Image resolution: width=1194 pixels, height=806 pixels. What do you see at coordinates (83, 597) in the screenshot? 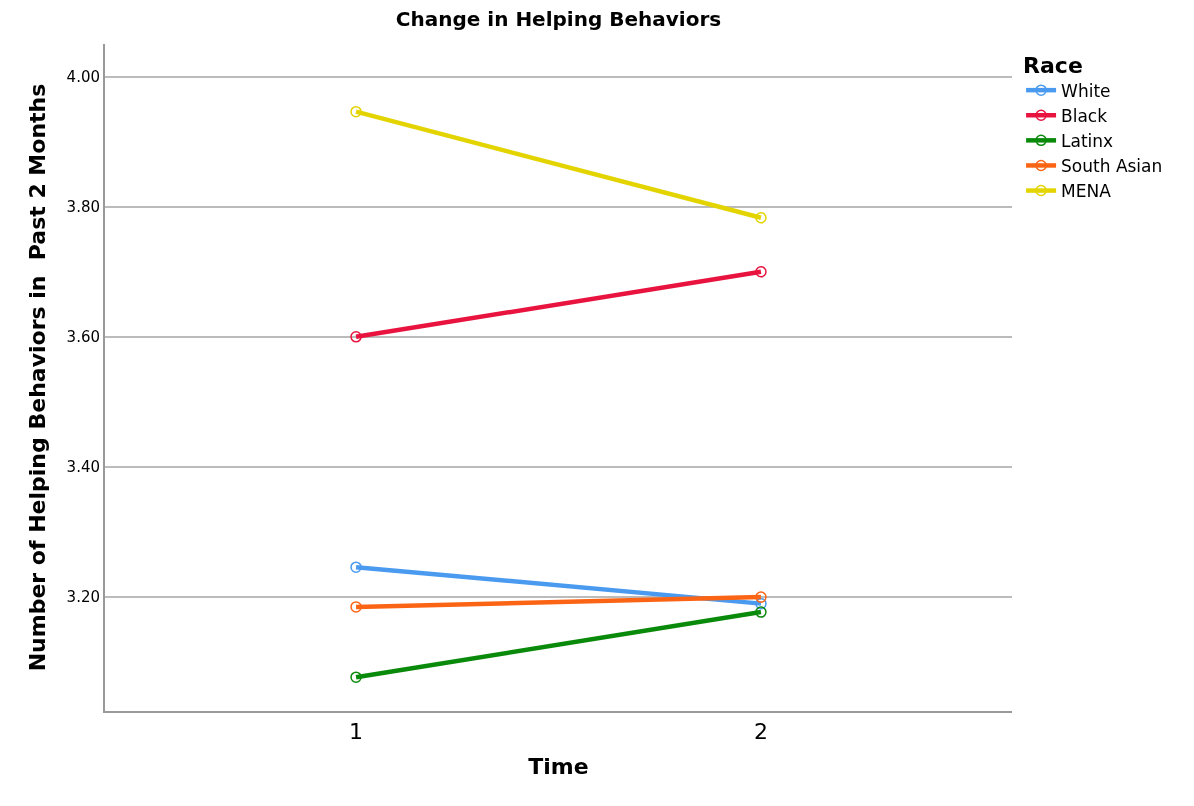
I see `y-tick-label: 3.20` at bounding box center [83, 597].